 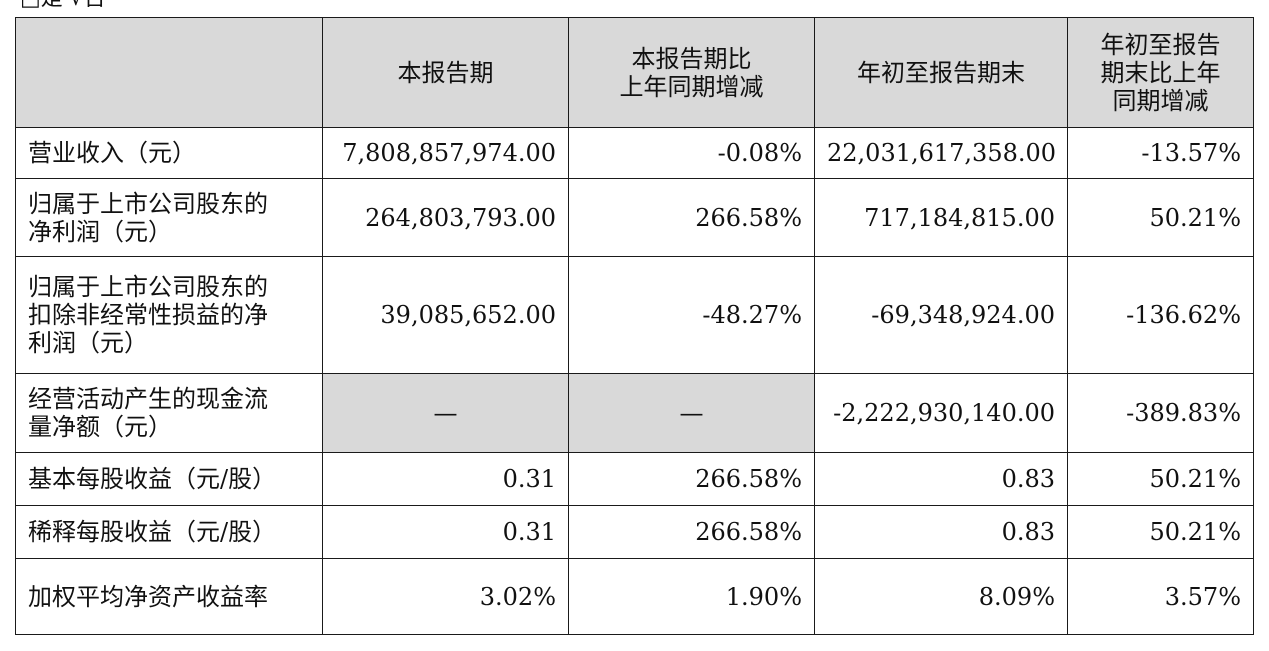 What do you see at coordinates (169, 479) in the screenshot?
I see `row-label: 基本每股收益（元/股）` at bounding box center [169, 479].